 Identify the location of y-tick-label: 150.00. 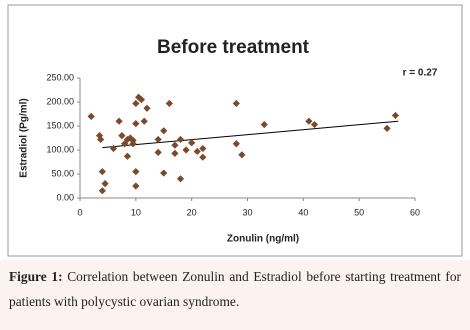
(60, 125).